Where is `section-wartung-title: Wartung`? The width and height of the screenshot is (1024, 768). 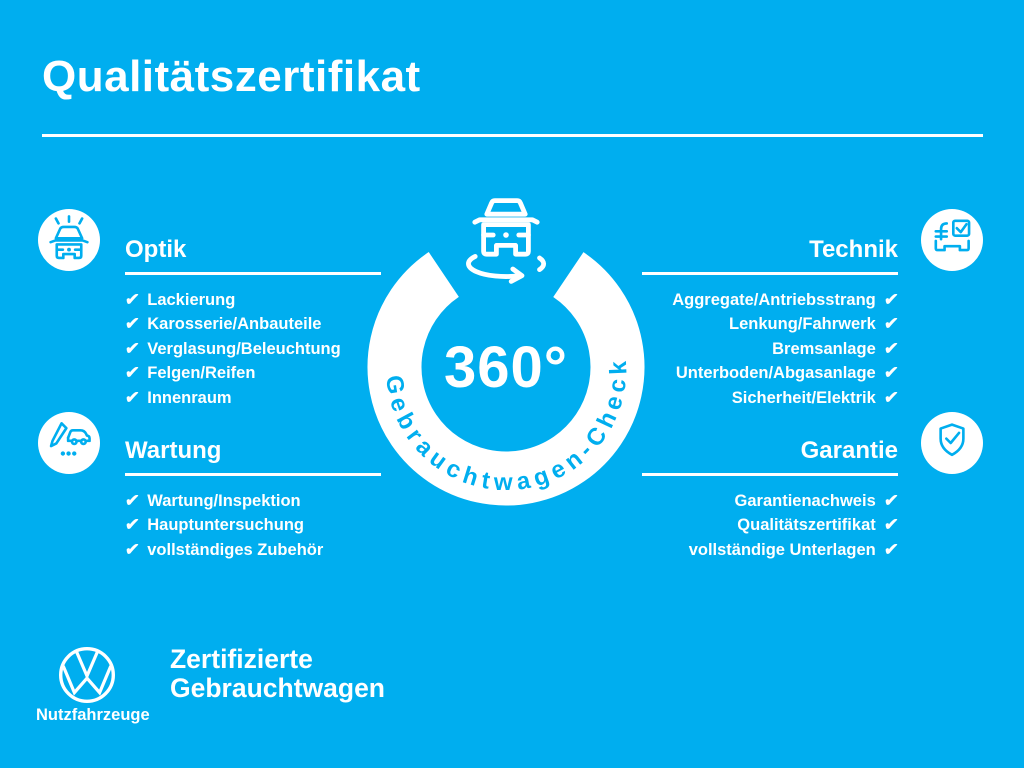 section-wartung-title: Wartung is located at coordinates (173, 450).